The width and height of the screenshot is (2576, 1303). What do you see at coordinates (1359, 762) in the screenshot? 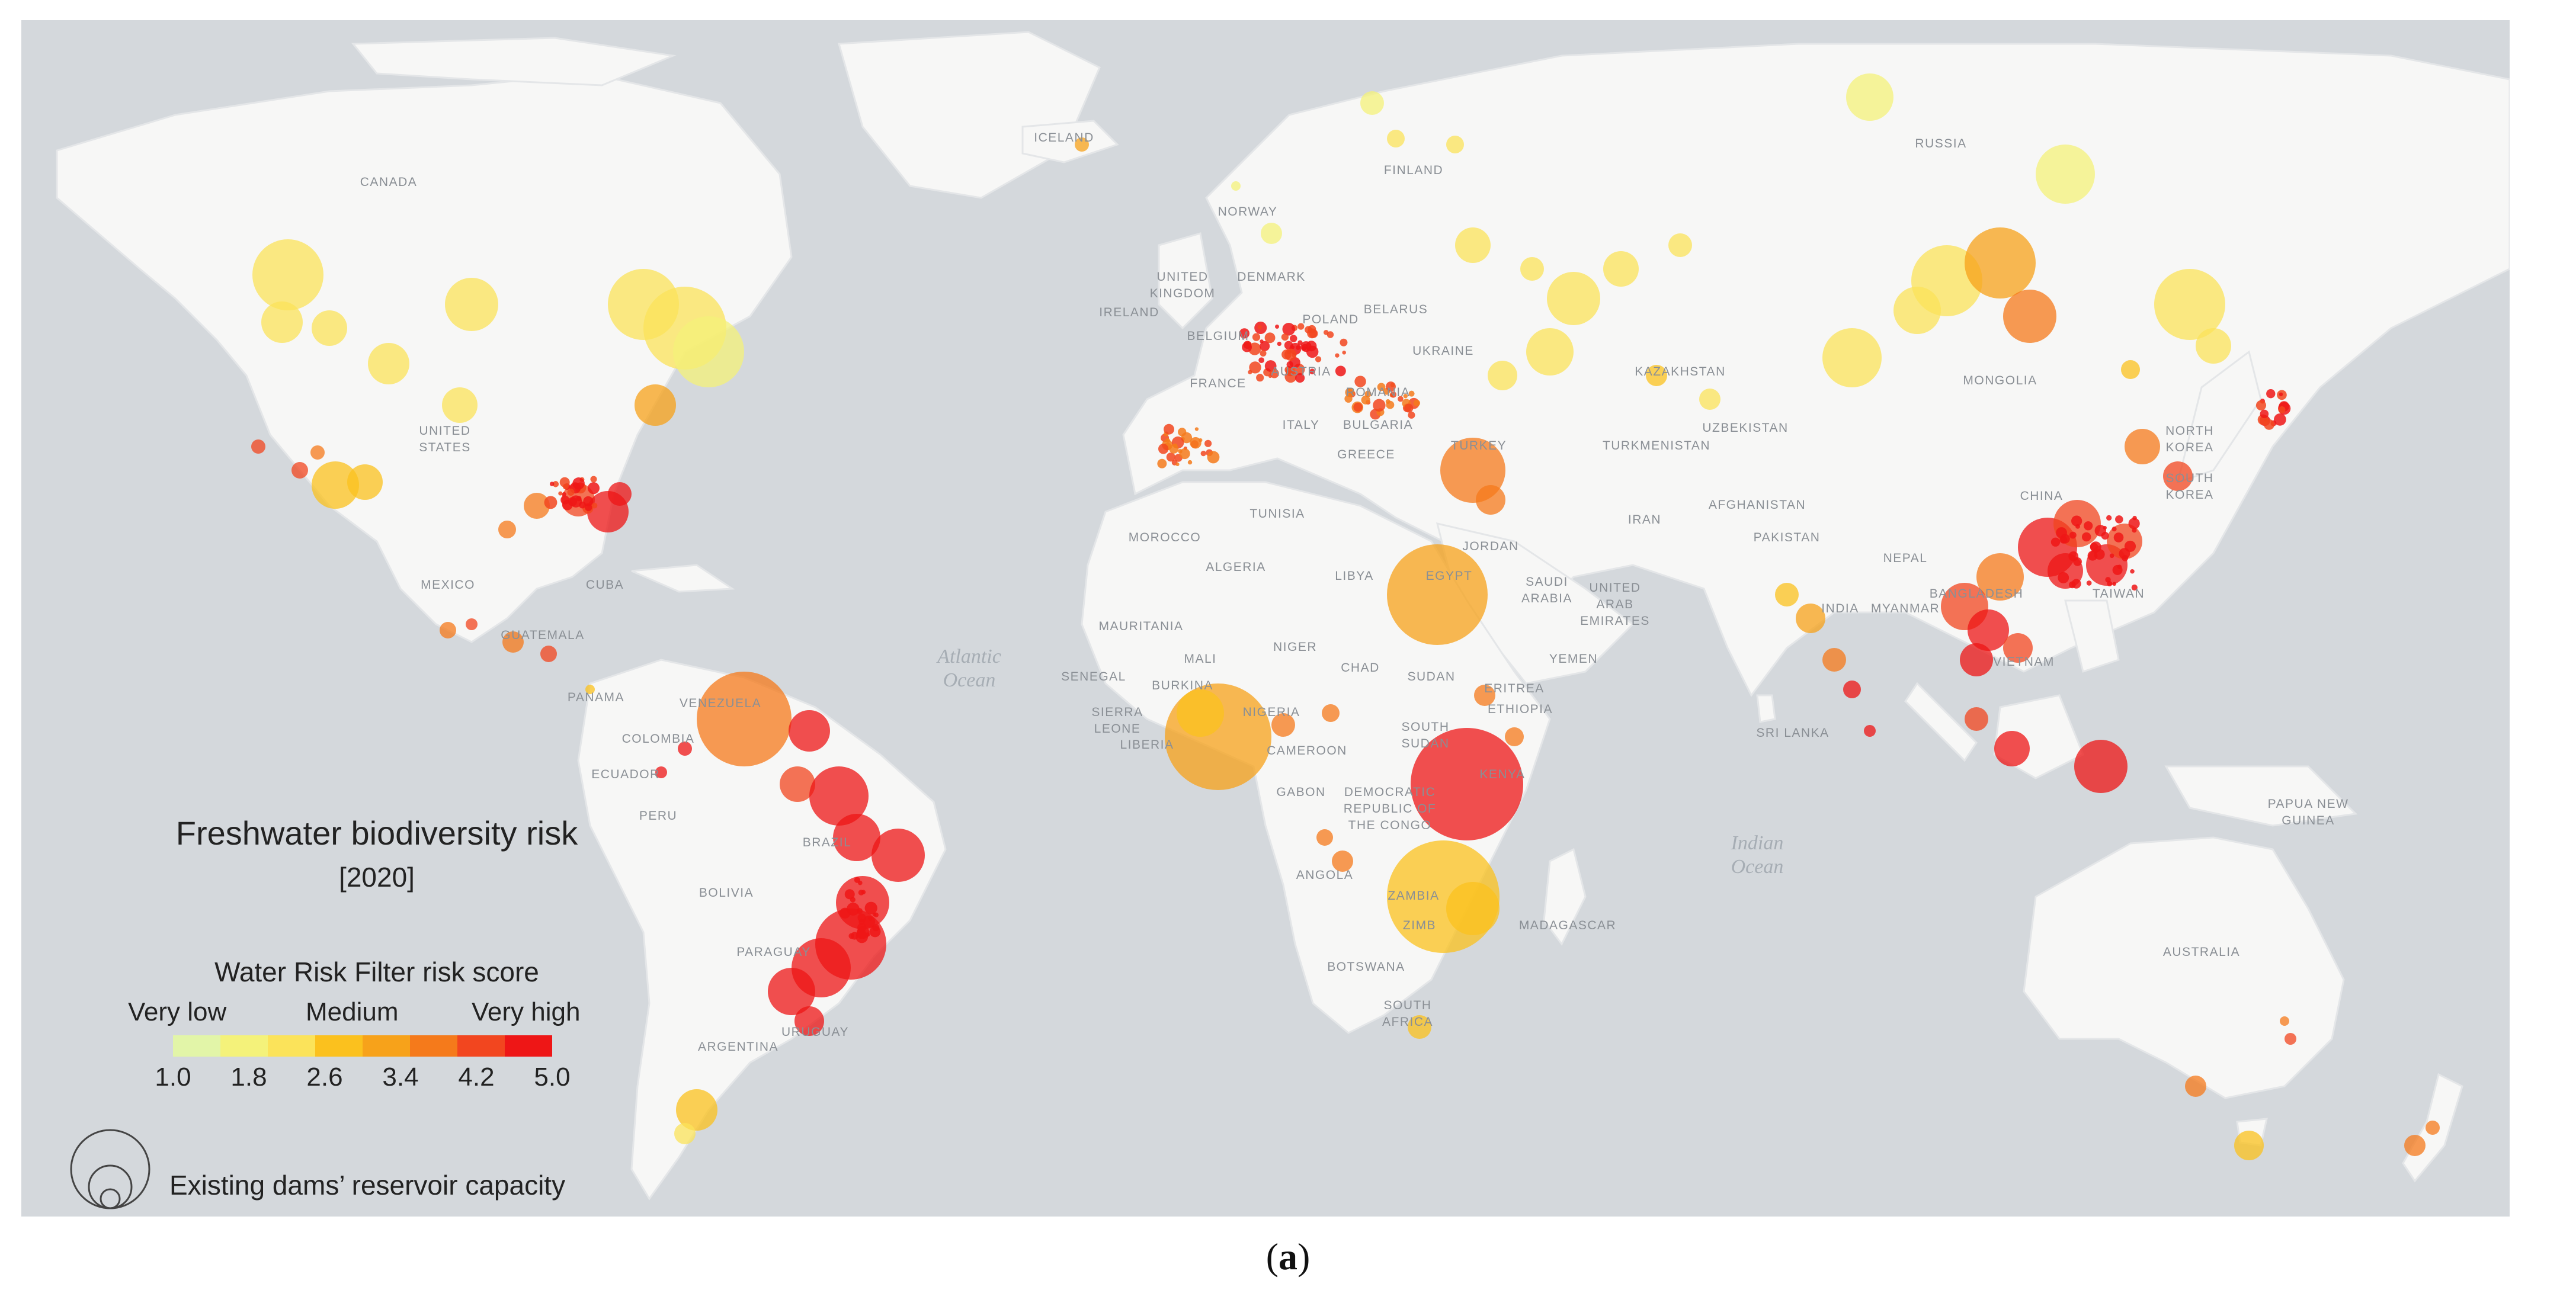
I see `ocean-labels: Atlantic Ocean Indian Ocean` at bounding box center [1359, 762].